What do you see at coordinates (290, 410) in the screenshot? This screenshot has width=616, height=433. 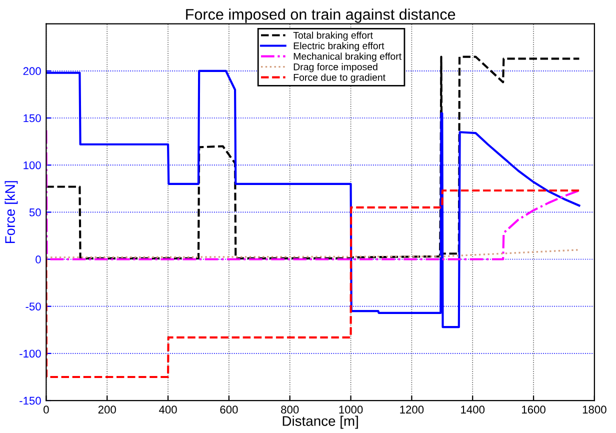 I see `x-tick-label: 800` at bounding box center [290, 410].